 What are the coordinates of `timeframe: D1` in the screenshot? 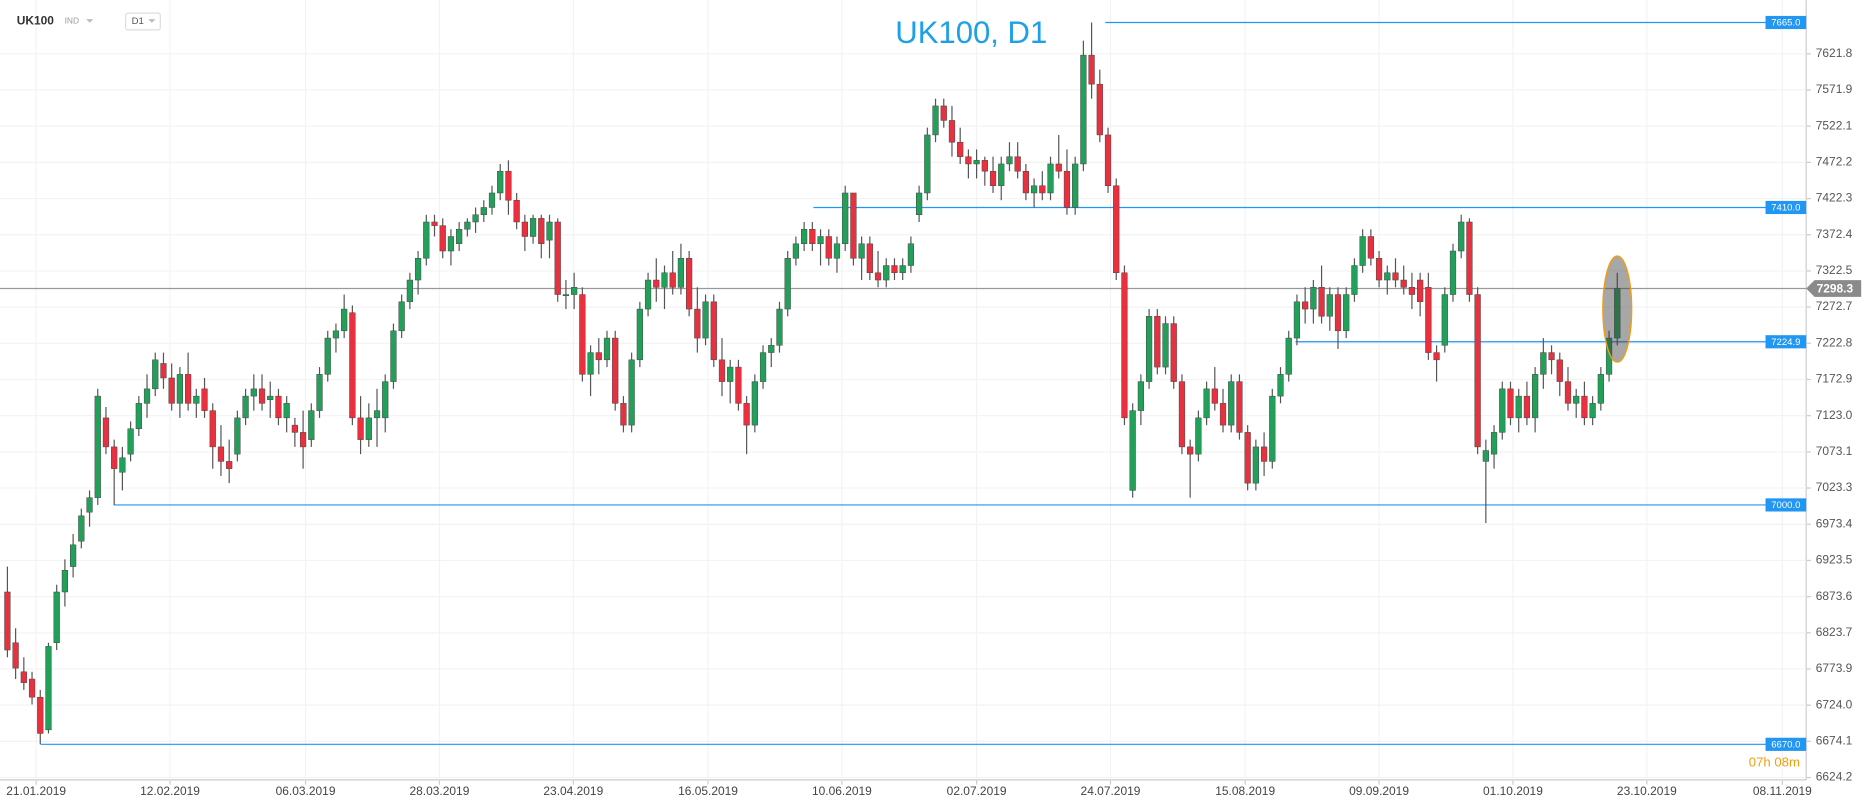 It's located at (138, 21).